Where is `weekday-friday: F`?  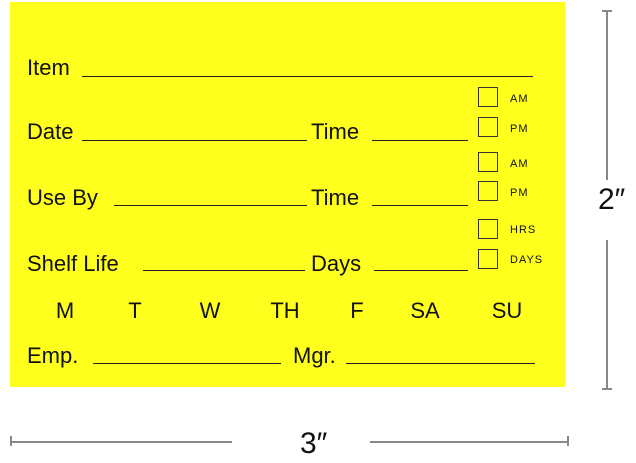 weekday-friday: F is located at coordinates (357, 310).